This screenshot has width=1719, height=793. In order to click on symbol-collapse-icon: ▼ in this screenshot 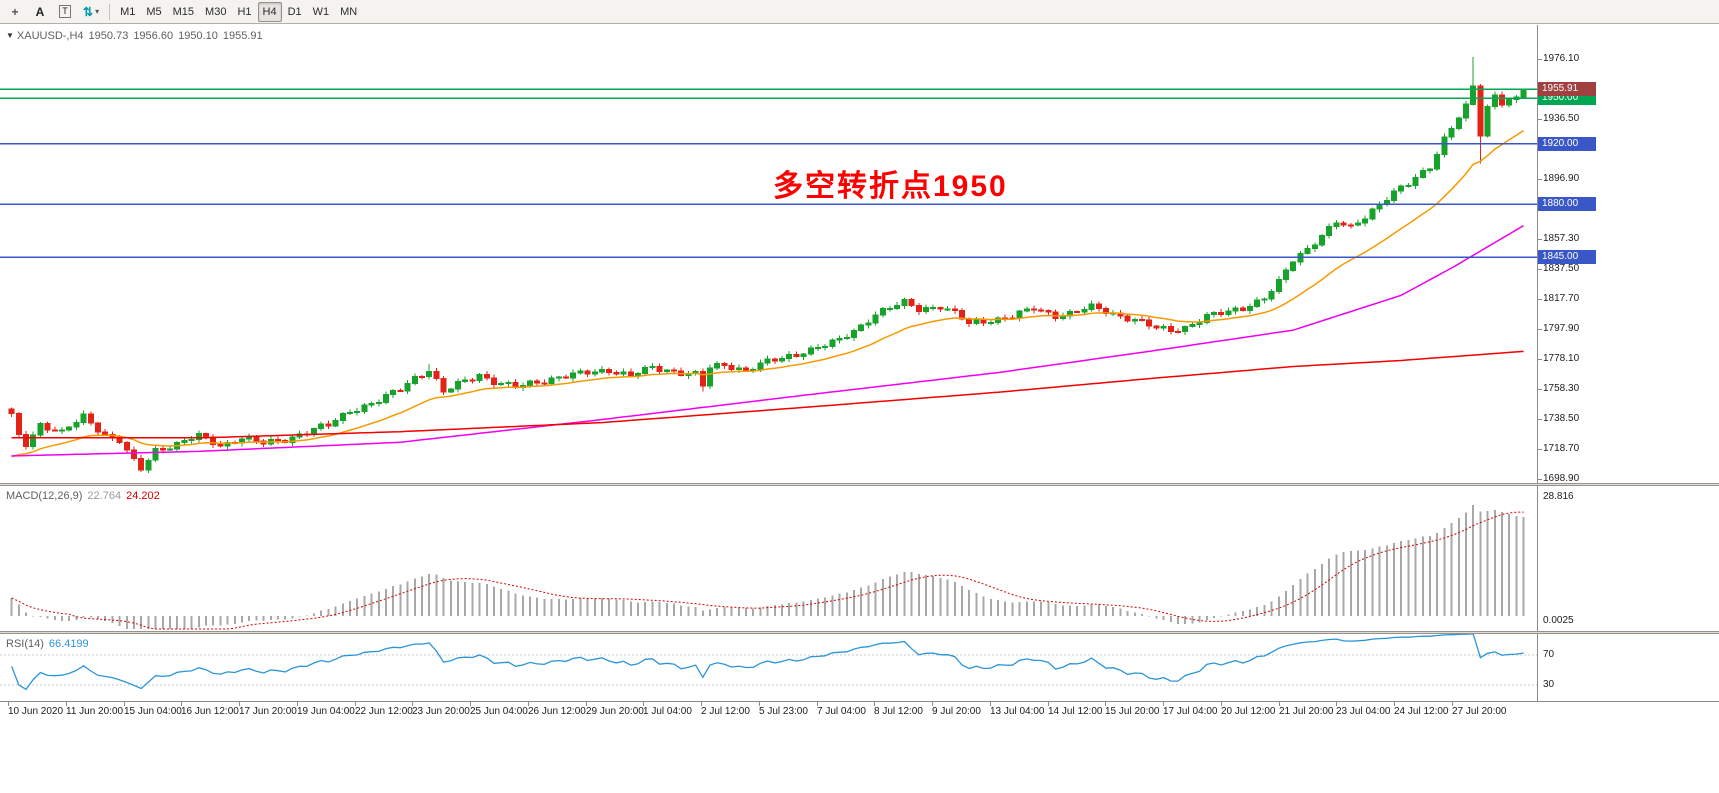, I will do `click(10, 35)`.